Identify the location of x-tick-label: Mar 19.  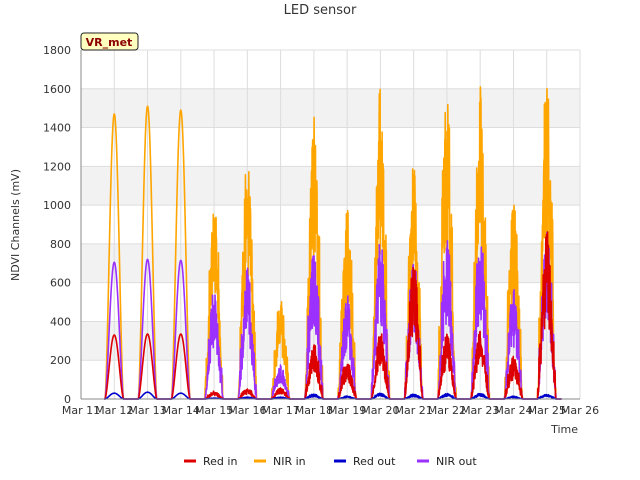
(347, 410).